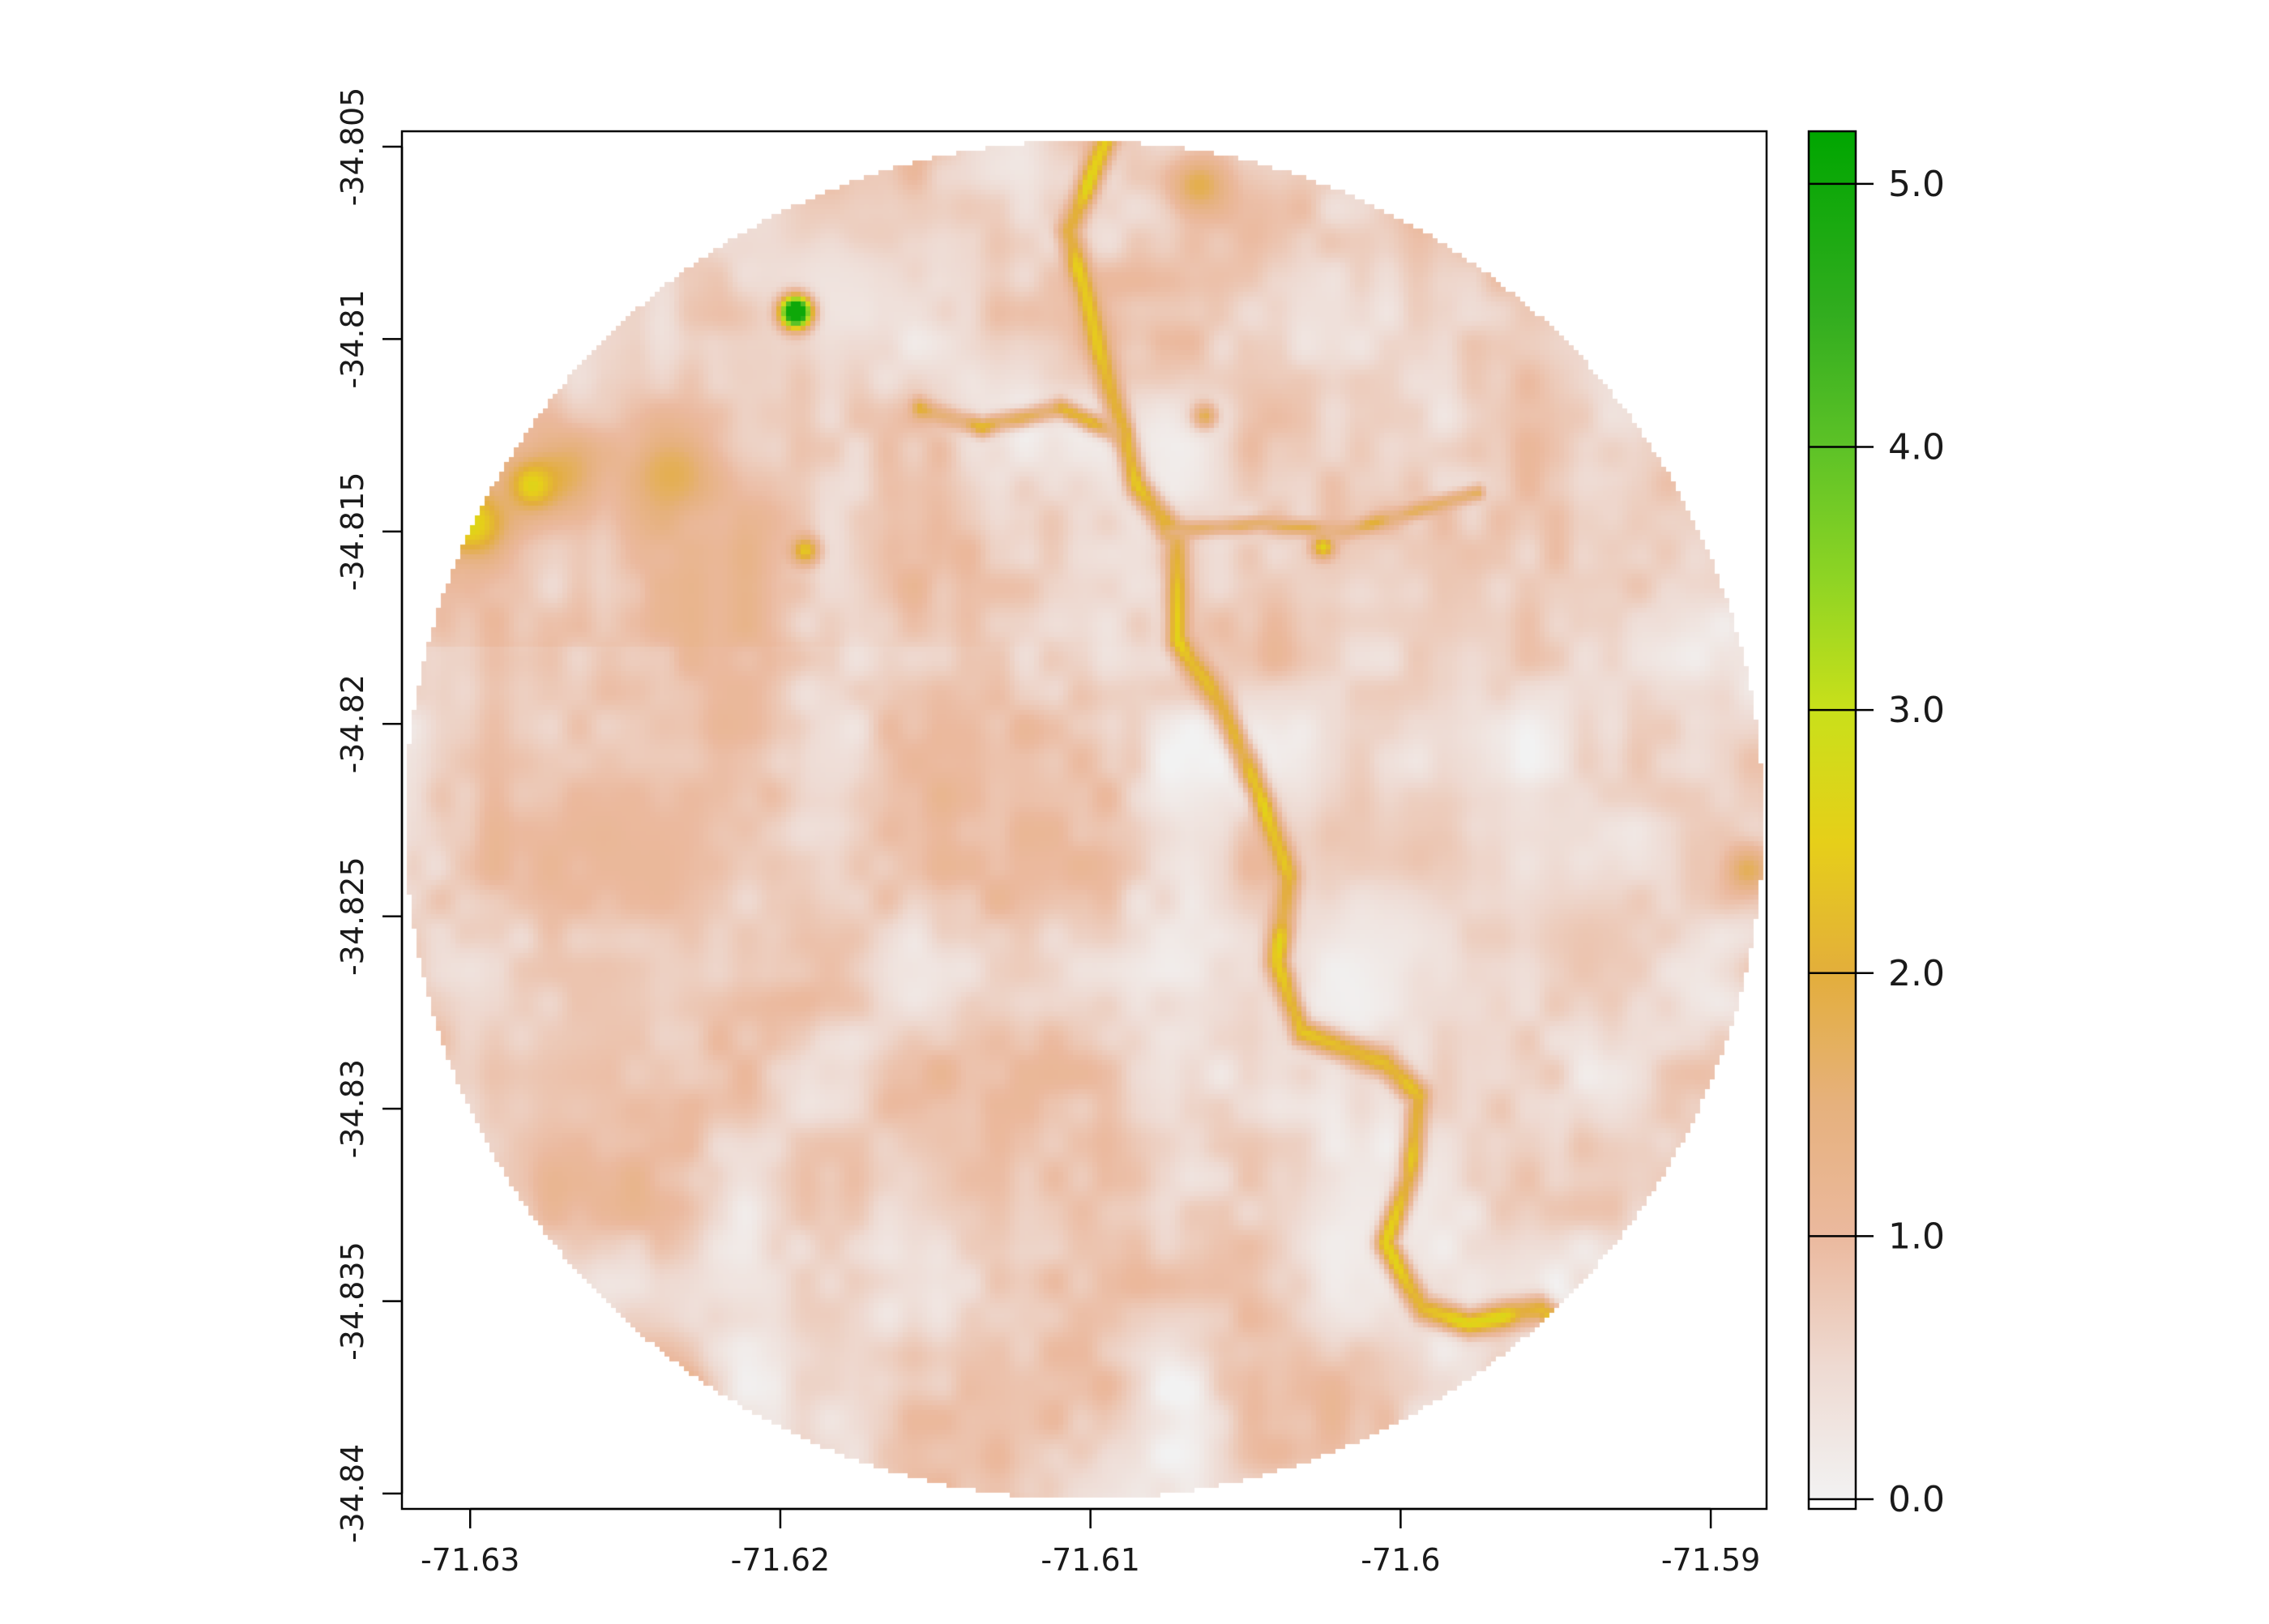 This screenshot has height=1624, width=2269. I want to click on legend-tick-label: 3.0, so click(1916, 711).